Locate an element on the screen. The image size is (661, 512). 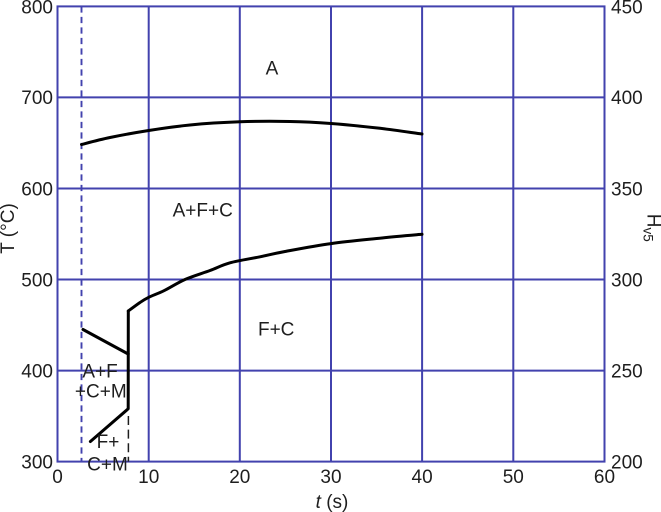
svg-text: 40 is located at coordinates (422, 477).